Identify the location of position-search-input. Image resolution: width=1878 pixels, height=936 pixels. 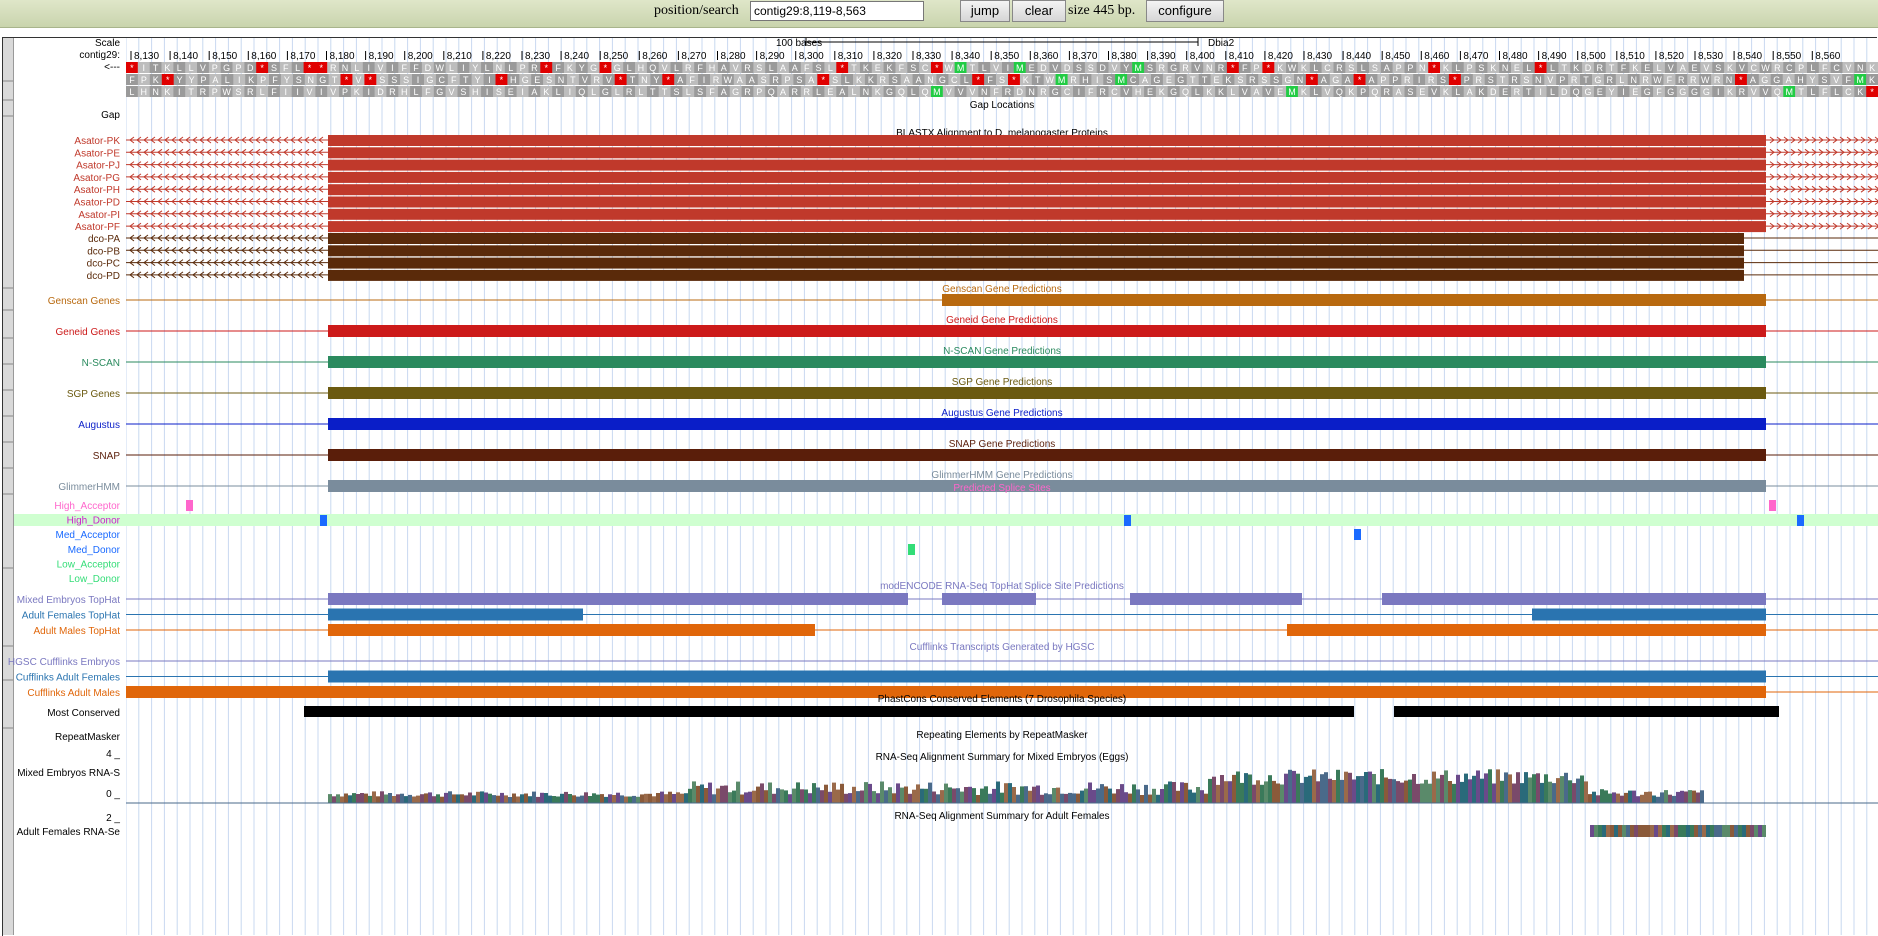
(837, 11).